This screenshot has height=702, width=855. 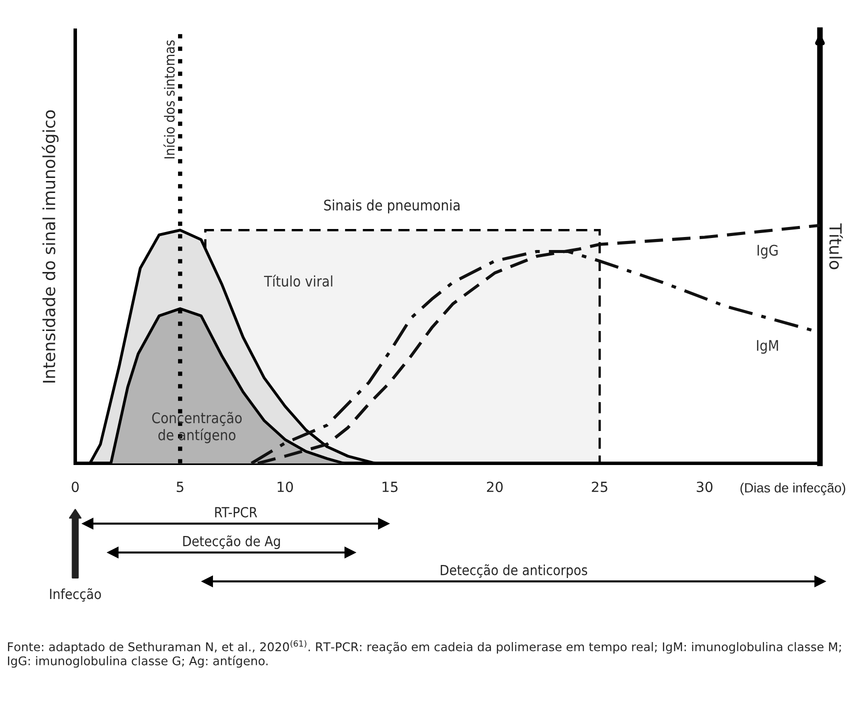 What do you see at coordinates (75, 487) in the screenshot?
I see `x-tick-label: 0` at bounding box center [75, 487].